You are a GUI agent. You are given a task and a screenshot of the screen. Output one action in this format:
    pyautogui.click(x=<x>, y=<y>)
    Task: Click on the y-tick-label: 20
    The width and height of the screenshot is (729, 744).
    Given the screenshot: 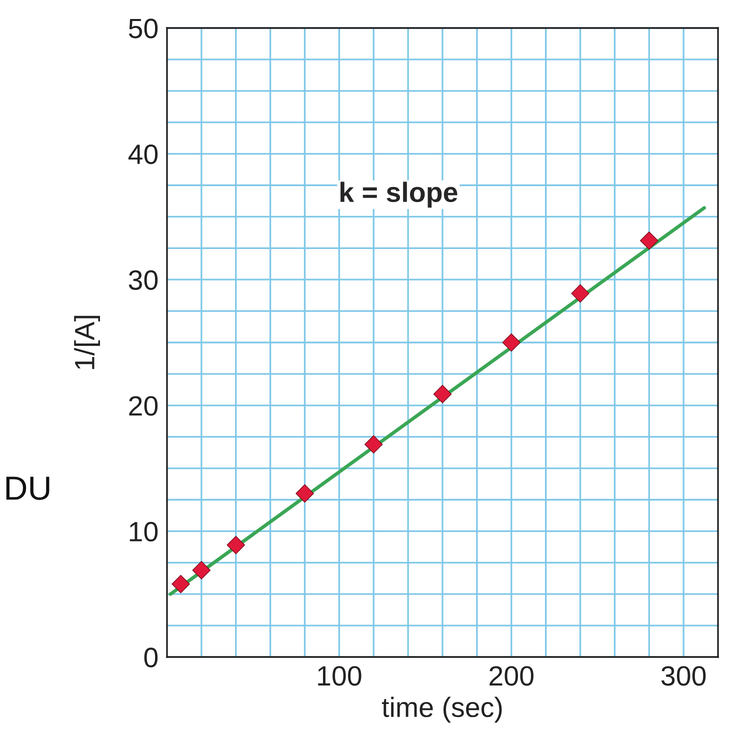 What is the action you would take?
    pyautogui.click(x=143, y=406)
    